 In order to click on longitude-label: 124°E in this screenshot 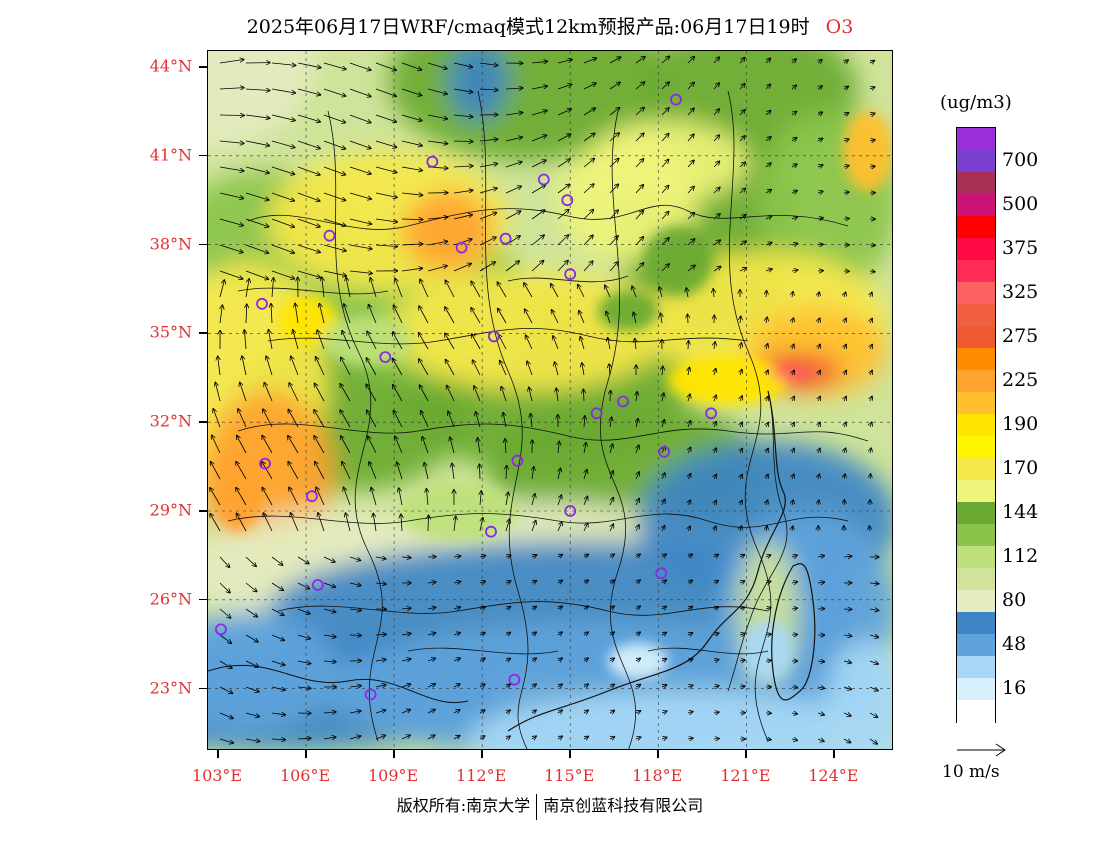, I will do `click(833, 775)`.